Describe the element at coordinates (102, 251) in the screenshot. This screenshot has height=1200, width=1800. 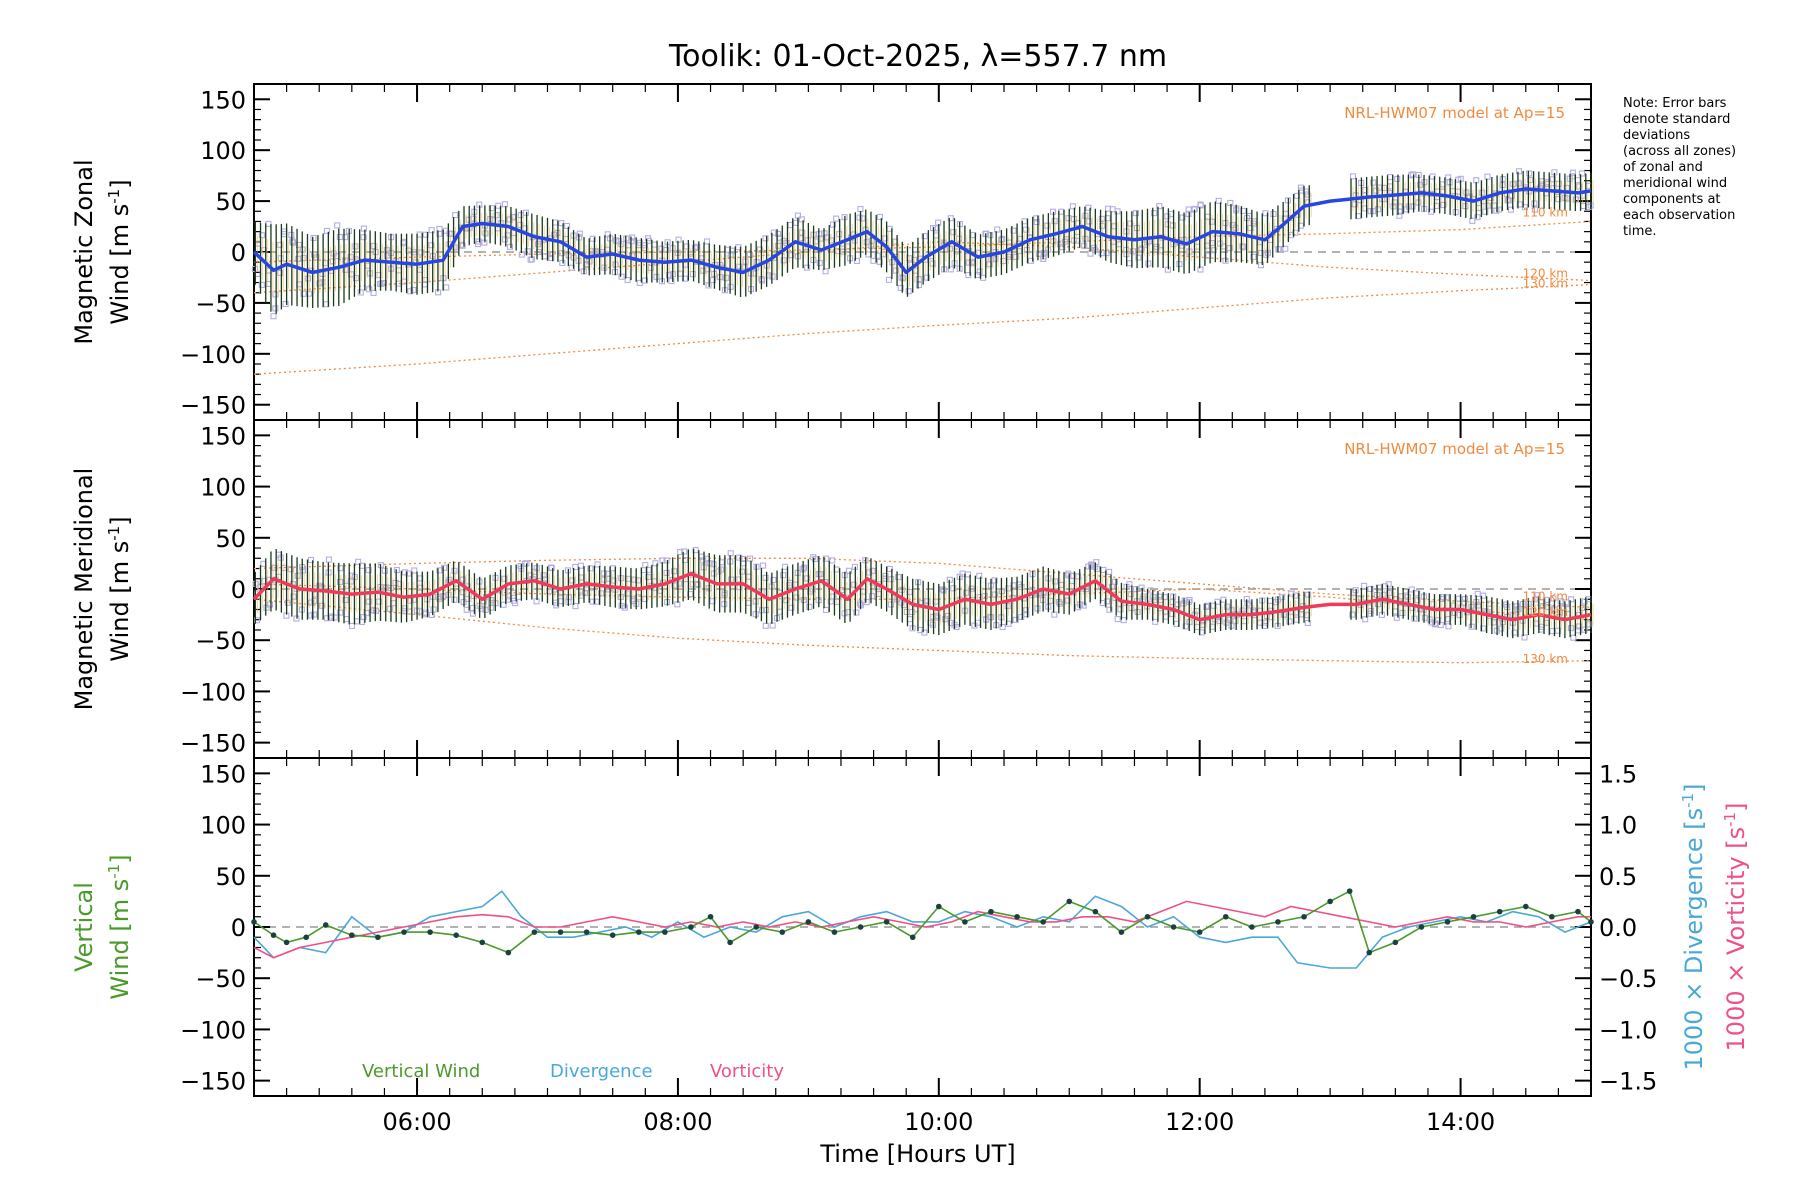
I see `y-axis-label: Magnetic Zonal Wind [m s-1]` at that location.